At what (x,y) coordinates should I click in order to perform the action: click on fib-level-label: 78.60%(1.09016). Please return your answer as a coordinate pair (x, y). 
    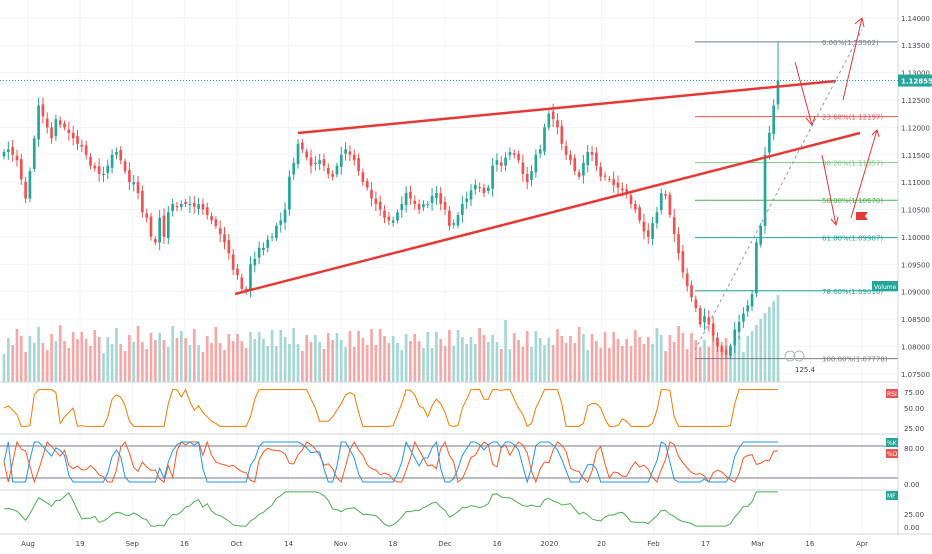
    Looking at the image, I should click on (852, 292).